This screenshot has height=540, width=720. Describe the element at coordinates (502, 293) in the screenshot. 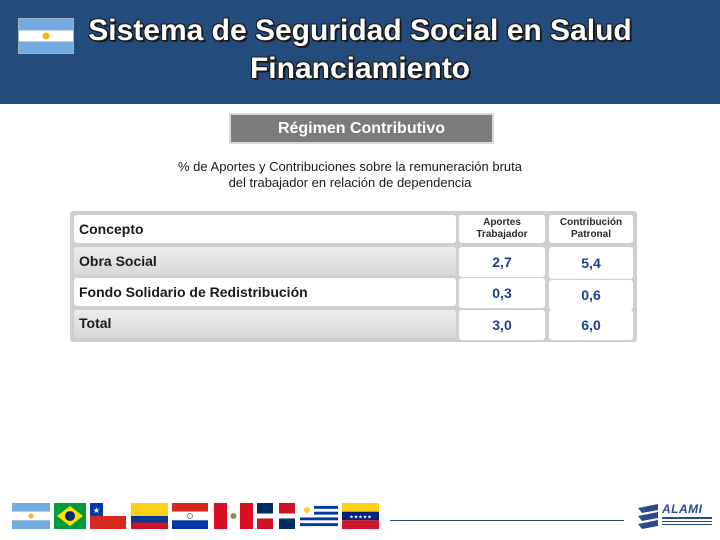

I see `row-aportes-value: 0,3` at that location.